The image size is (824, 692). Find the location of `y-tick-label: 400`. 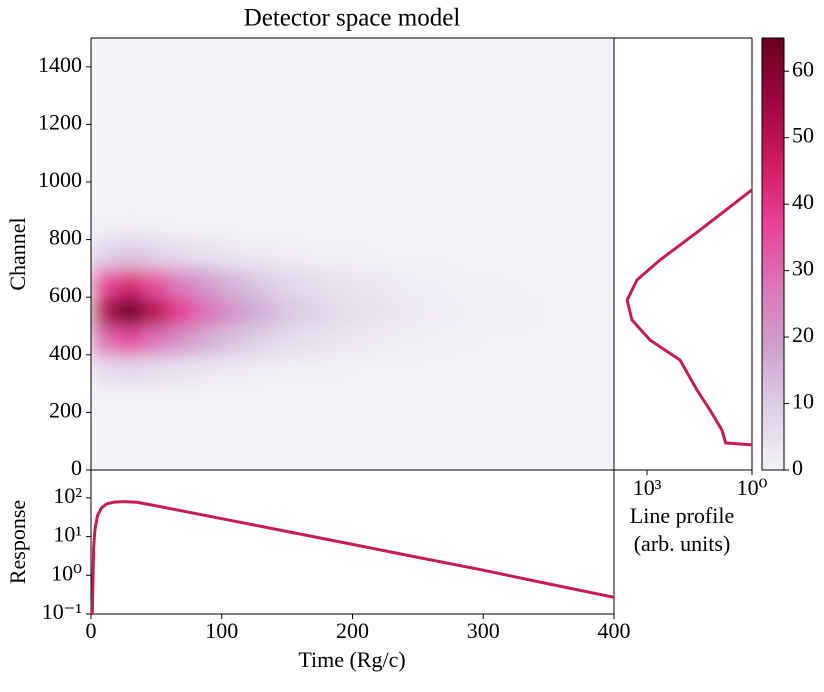

y-tick-label: 400 is located at coordinates (65, 352).